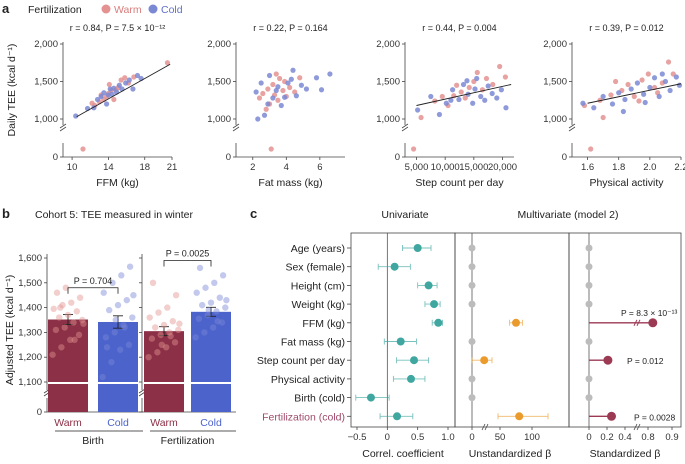 The width and height of the screenshot is (685, 464). What do you see at coordinates (532, 437) in the screenshot?
I see `x-tick-label: 100` at bounding box center [532, 437].